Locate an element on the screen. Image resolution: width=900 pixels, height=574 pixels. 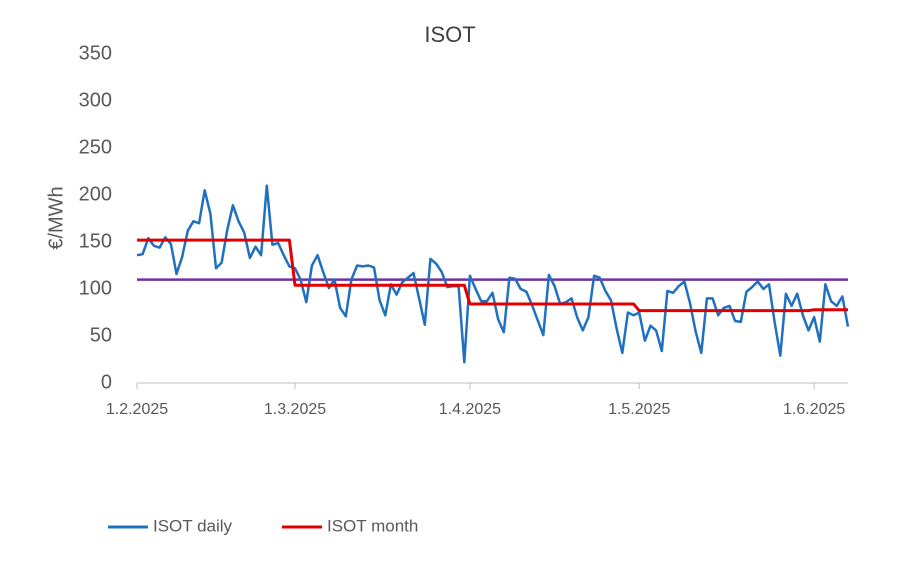
chart-title: ISOT is located at coordinates (449, 34).